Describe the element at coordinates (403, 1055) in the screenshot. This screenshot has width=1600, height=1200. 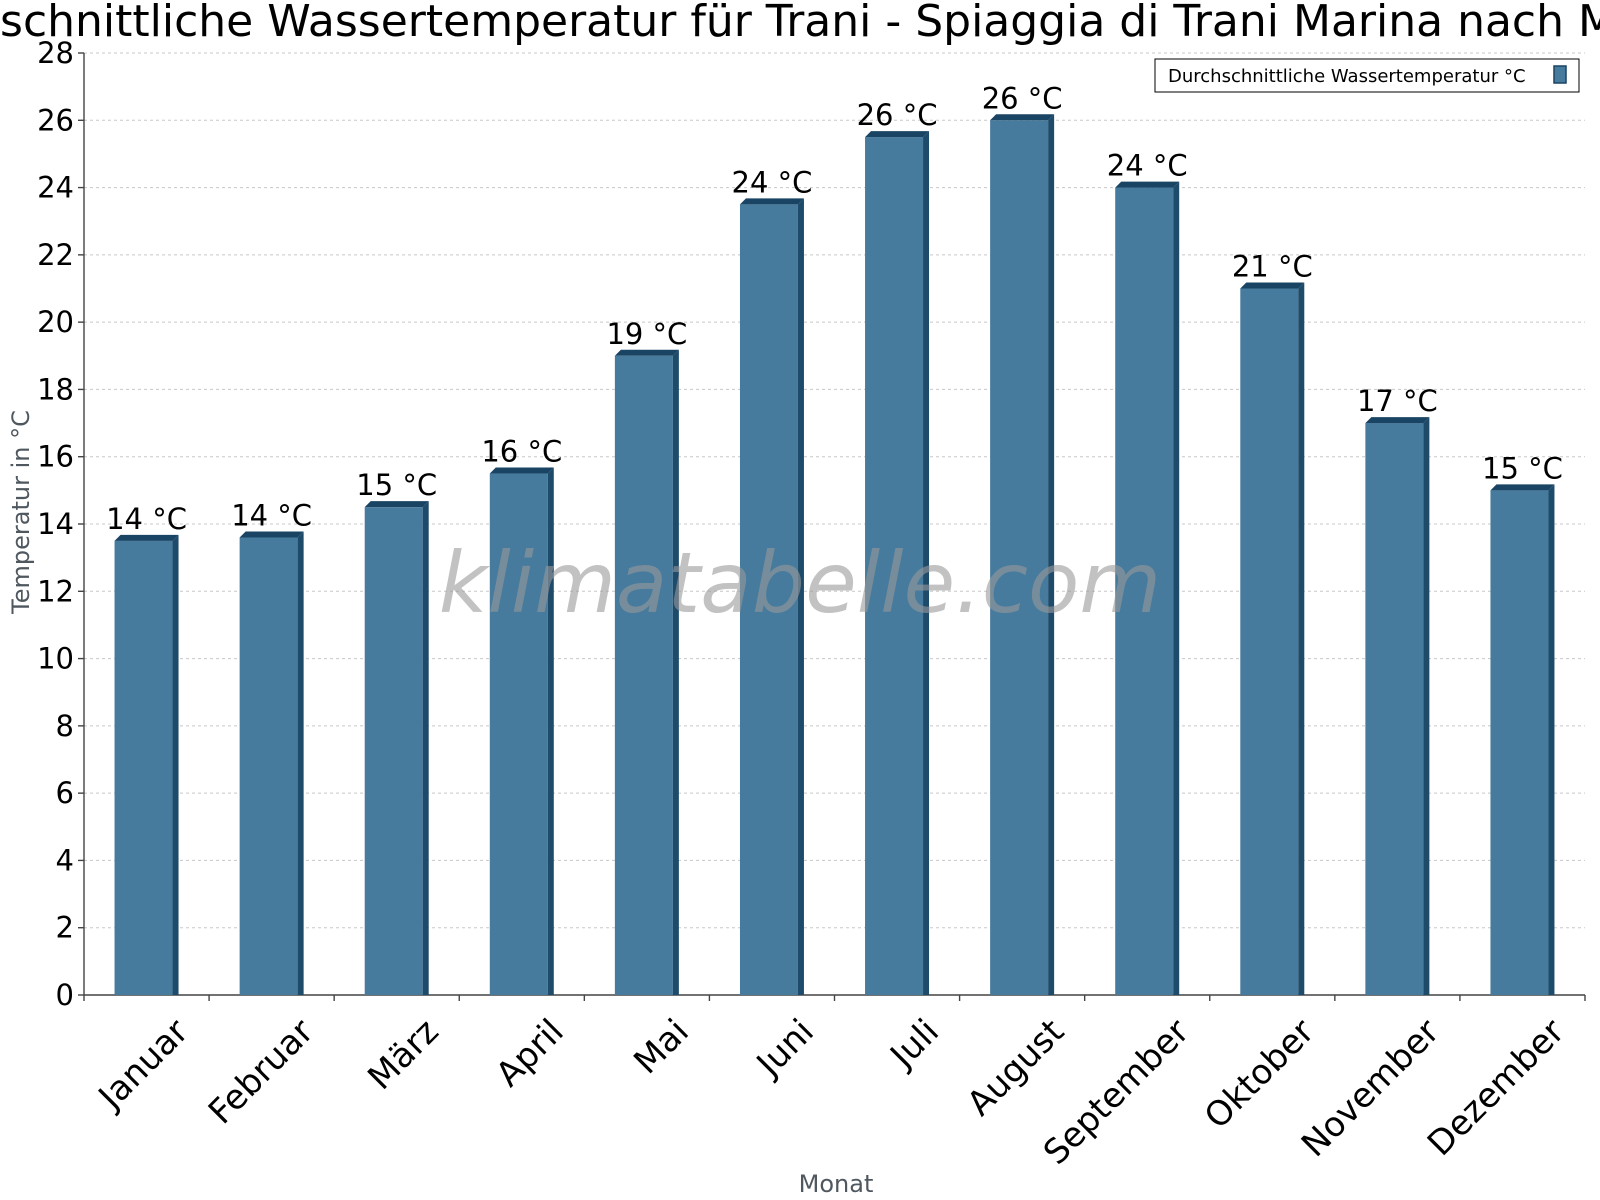
I see `x-tick-label: März` at that location.